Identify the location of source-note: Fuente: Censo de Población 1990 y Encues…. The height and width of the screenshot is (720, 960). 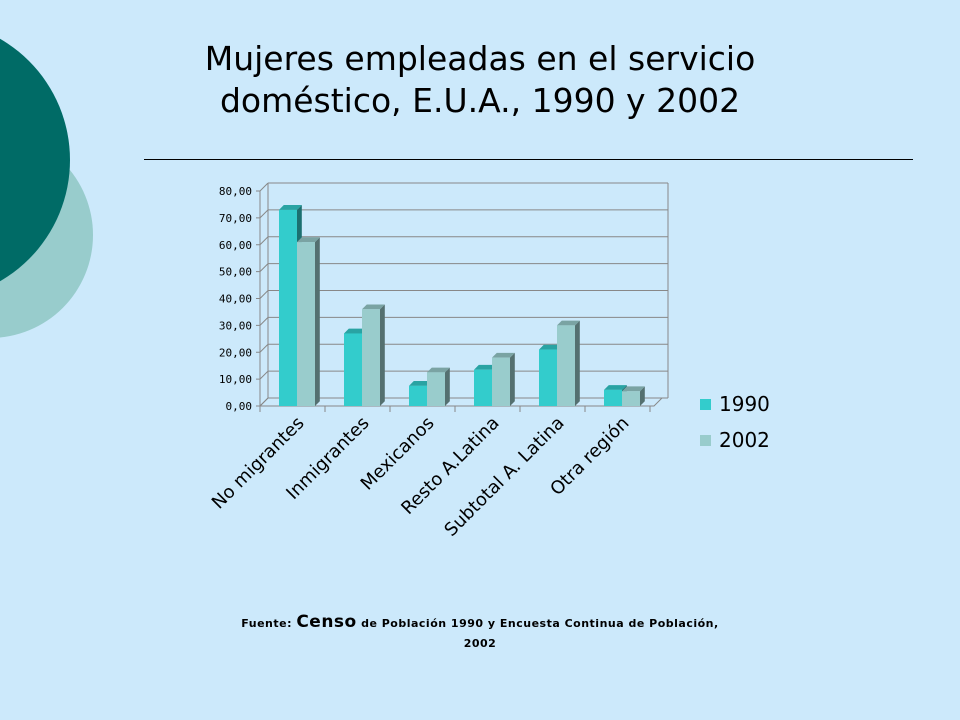
(480, 633).